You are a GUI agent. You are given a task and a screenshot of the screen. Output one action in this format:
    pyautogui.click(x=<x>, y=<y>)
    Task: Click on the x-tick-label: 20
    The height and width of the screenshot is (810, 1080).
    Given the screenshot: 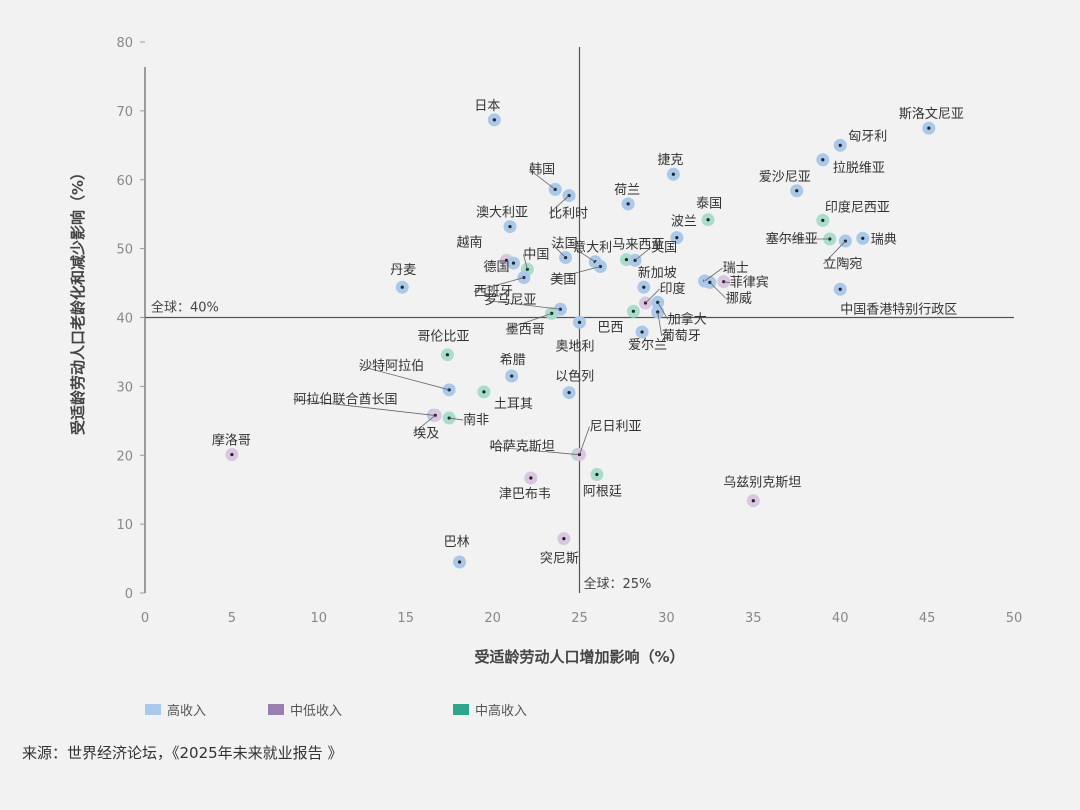 What is the action you would take?
    pyautogui.click(x=492, y=618)
    